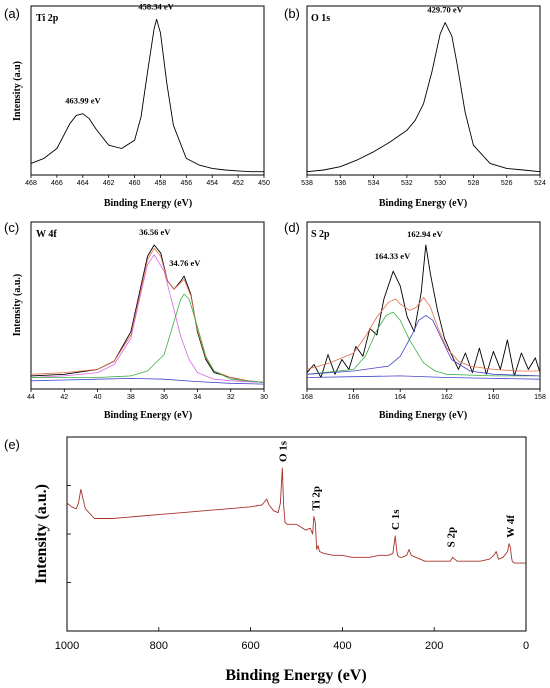  I want to click on x-tick-label: 530, so click(440, 183).